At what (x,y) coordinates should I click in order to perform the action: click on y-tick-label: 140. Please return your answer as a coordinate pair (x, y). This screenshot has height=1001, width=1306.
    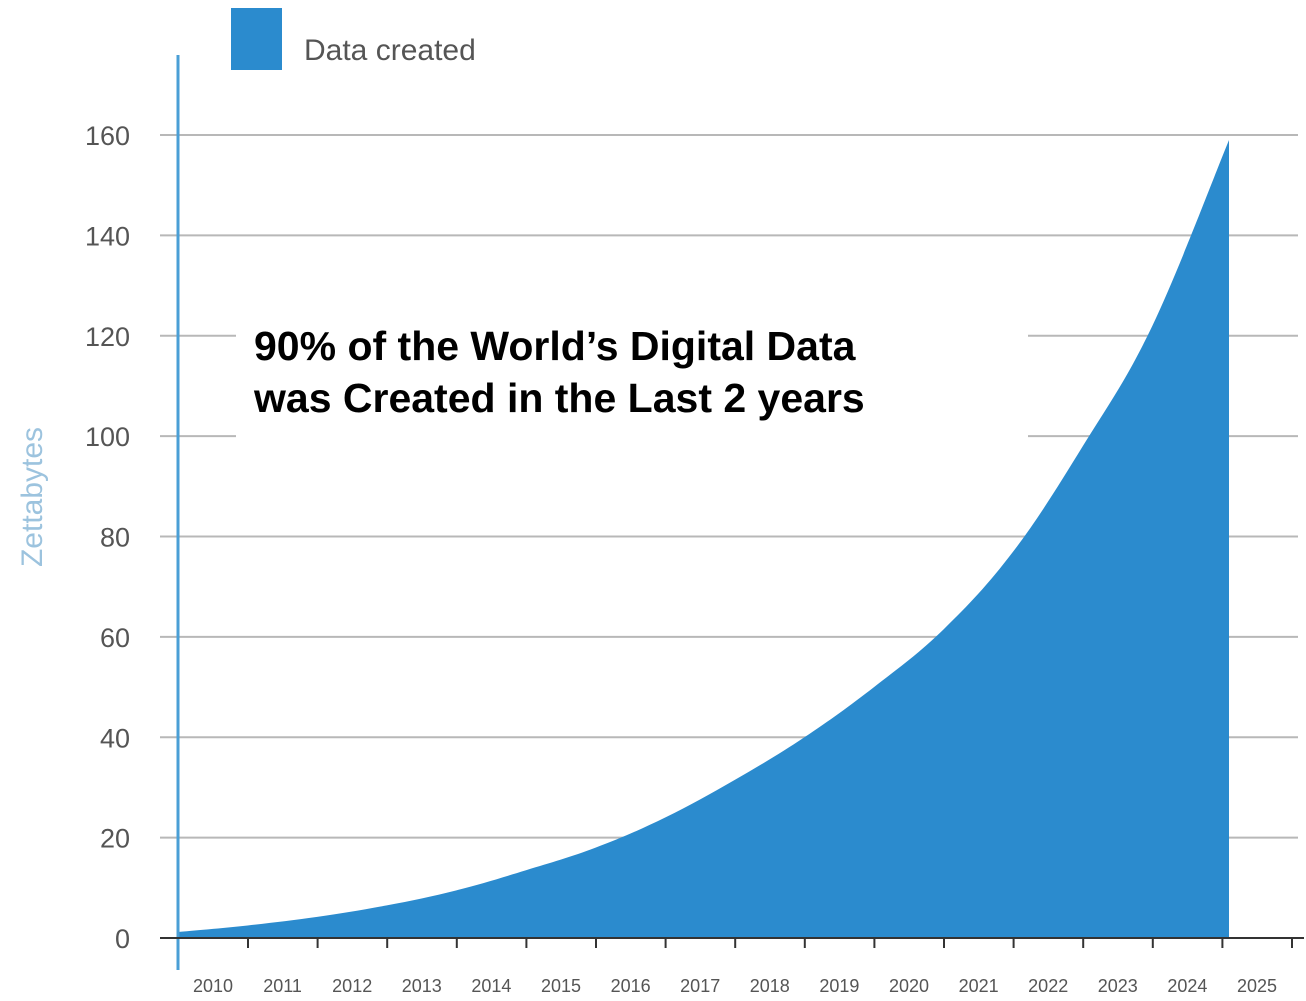
    Looking at the image, I should click on (107, 236).